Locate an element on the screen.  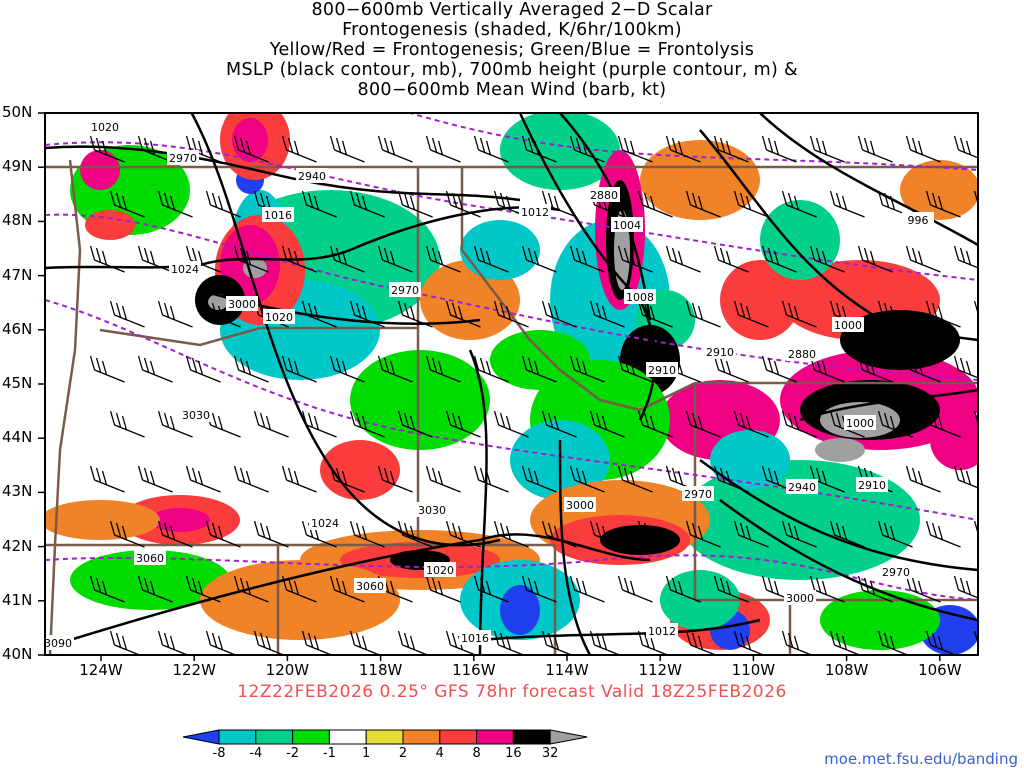
colorbar-label: -4 is located at coordinates (256, 753).